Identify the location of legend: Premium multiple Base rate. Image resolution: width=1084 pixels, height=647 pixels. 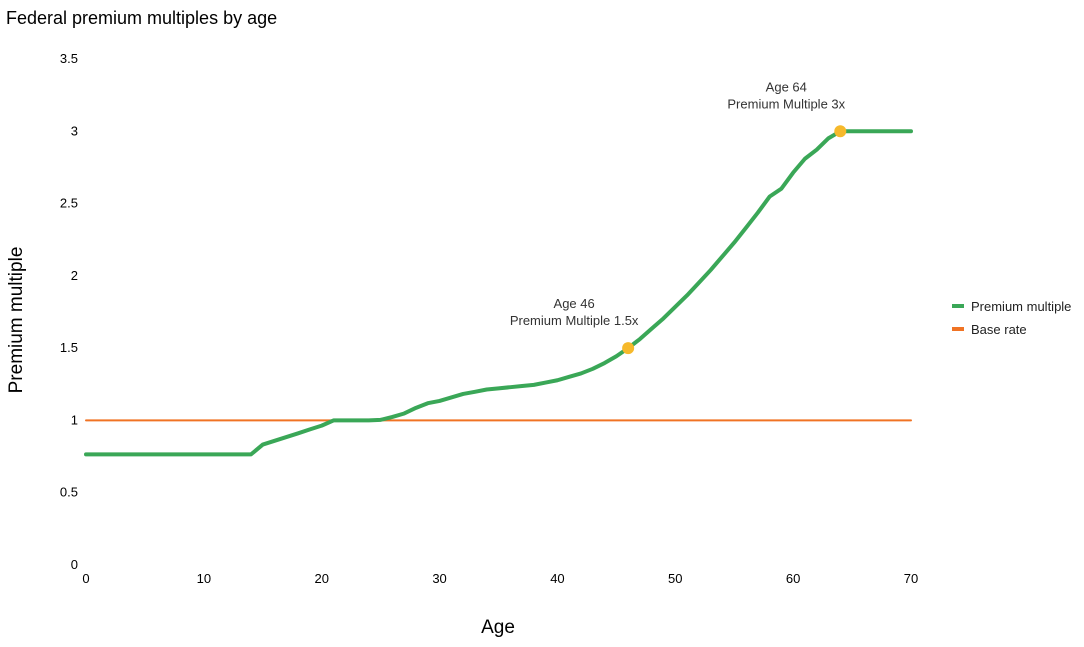
(1011, 318).